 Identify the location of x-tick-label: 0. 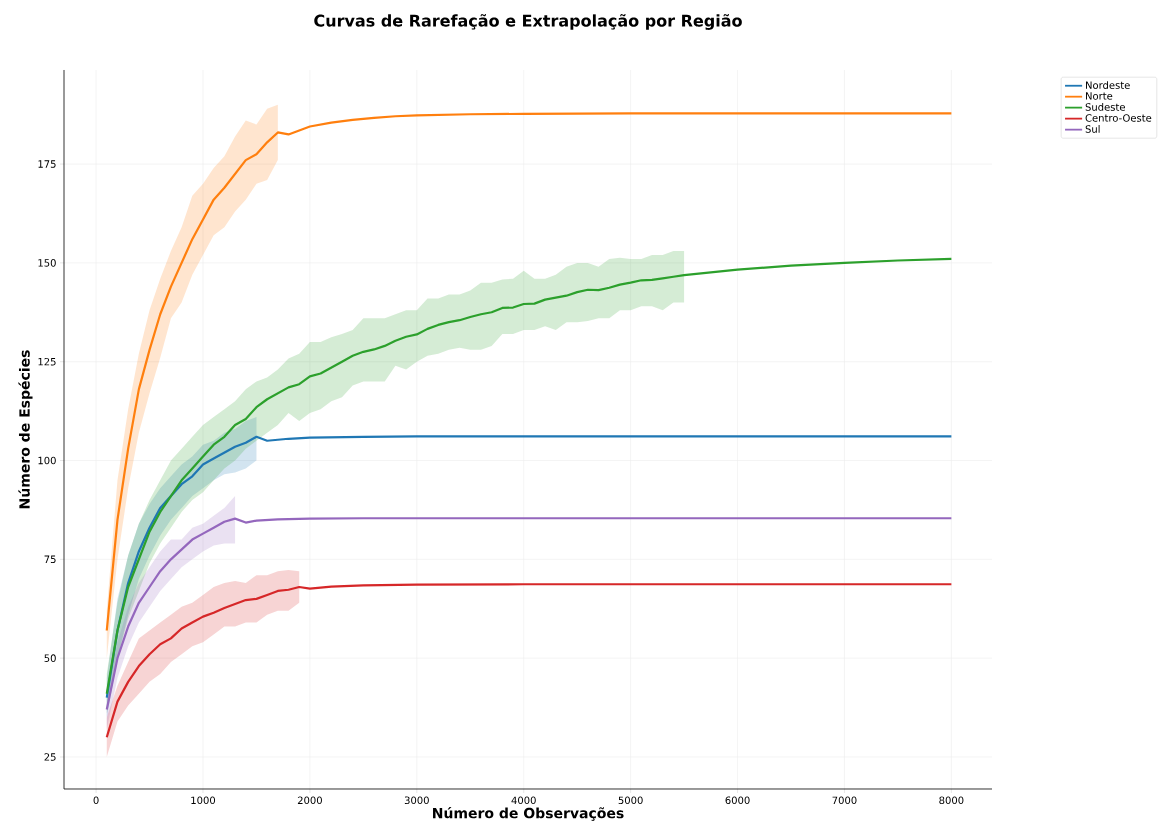
(96, 800).